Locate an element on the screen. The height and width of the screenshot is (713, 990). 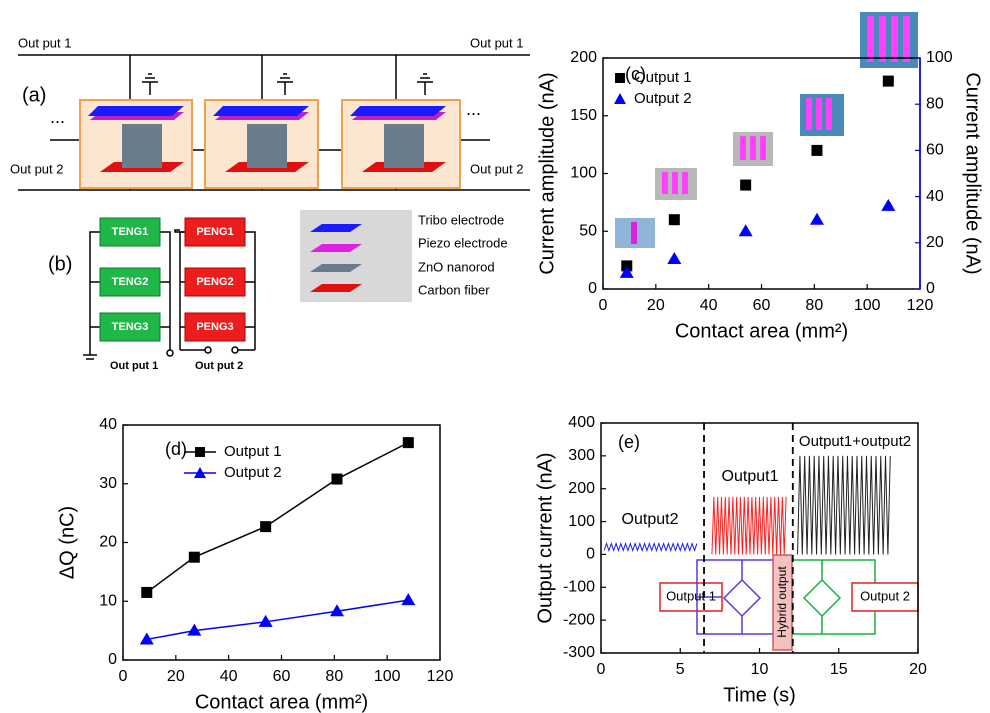
layer-label: Carbon fiber is located at coordinates (454, 289).